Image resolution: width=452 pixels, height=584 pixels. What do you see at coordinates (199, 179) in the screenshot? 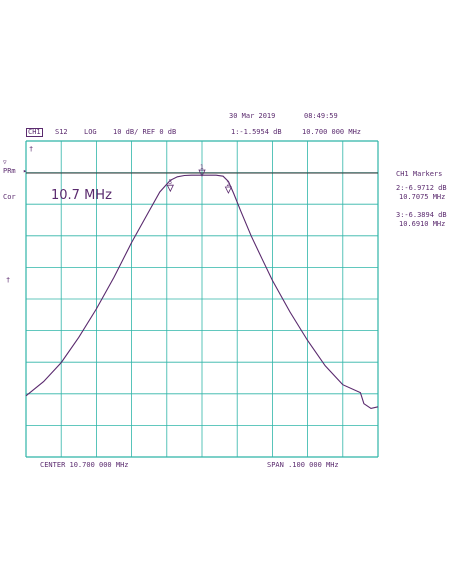
I see `chart-markers: 1 2 3` at bounding box center [199, 179].